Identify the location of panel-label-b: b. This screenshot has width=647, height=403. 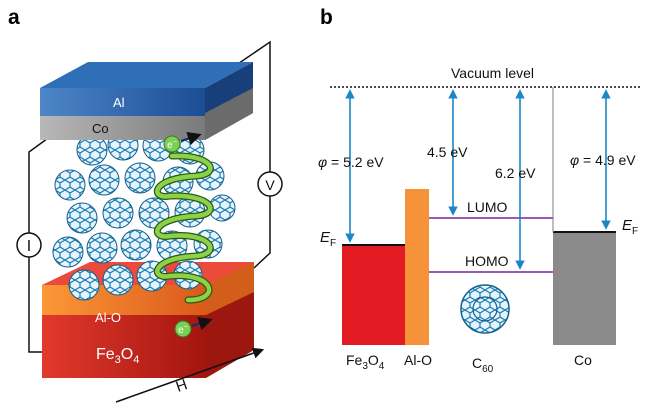
(326, 17).